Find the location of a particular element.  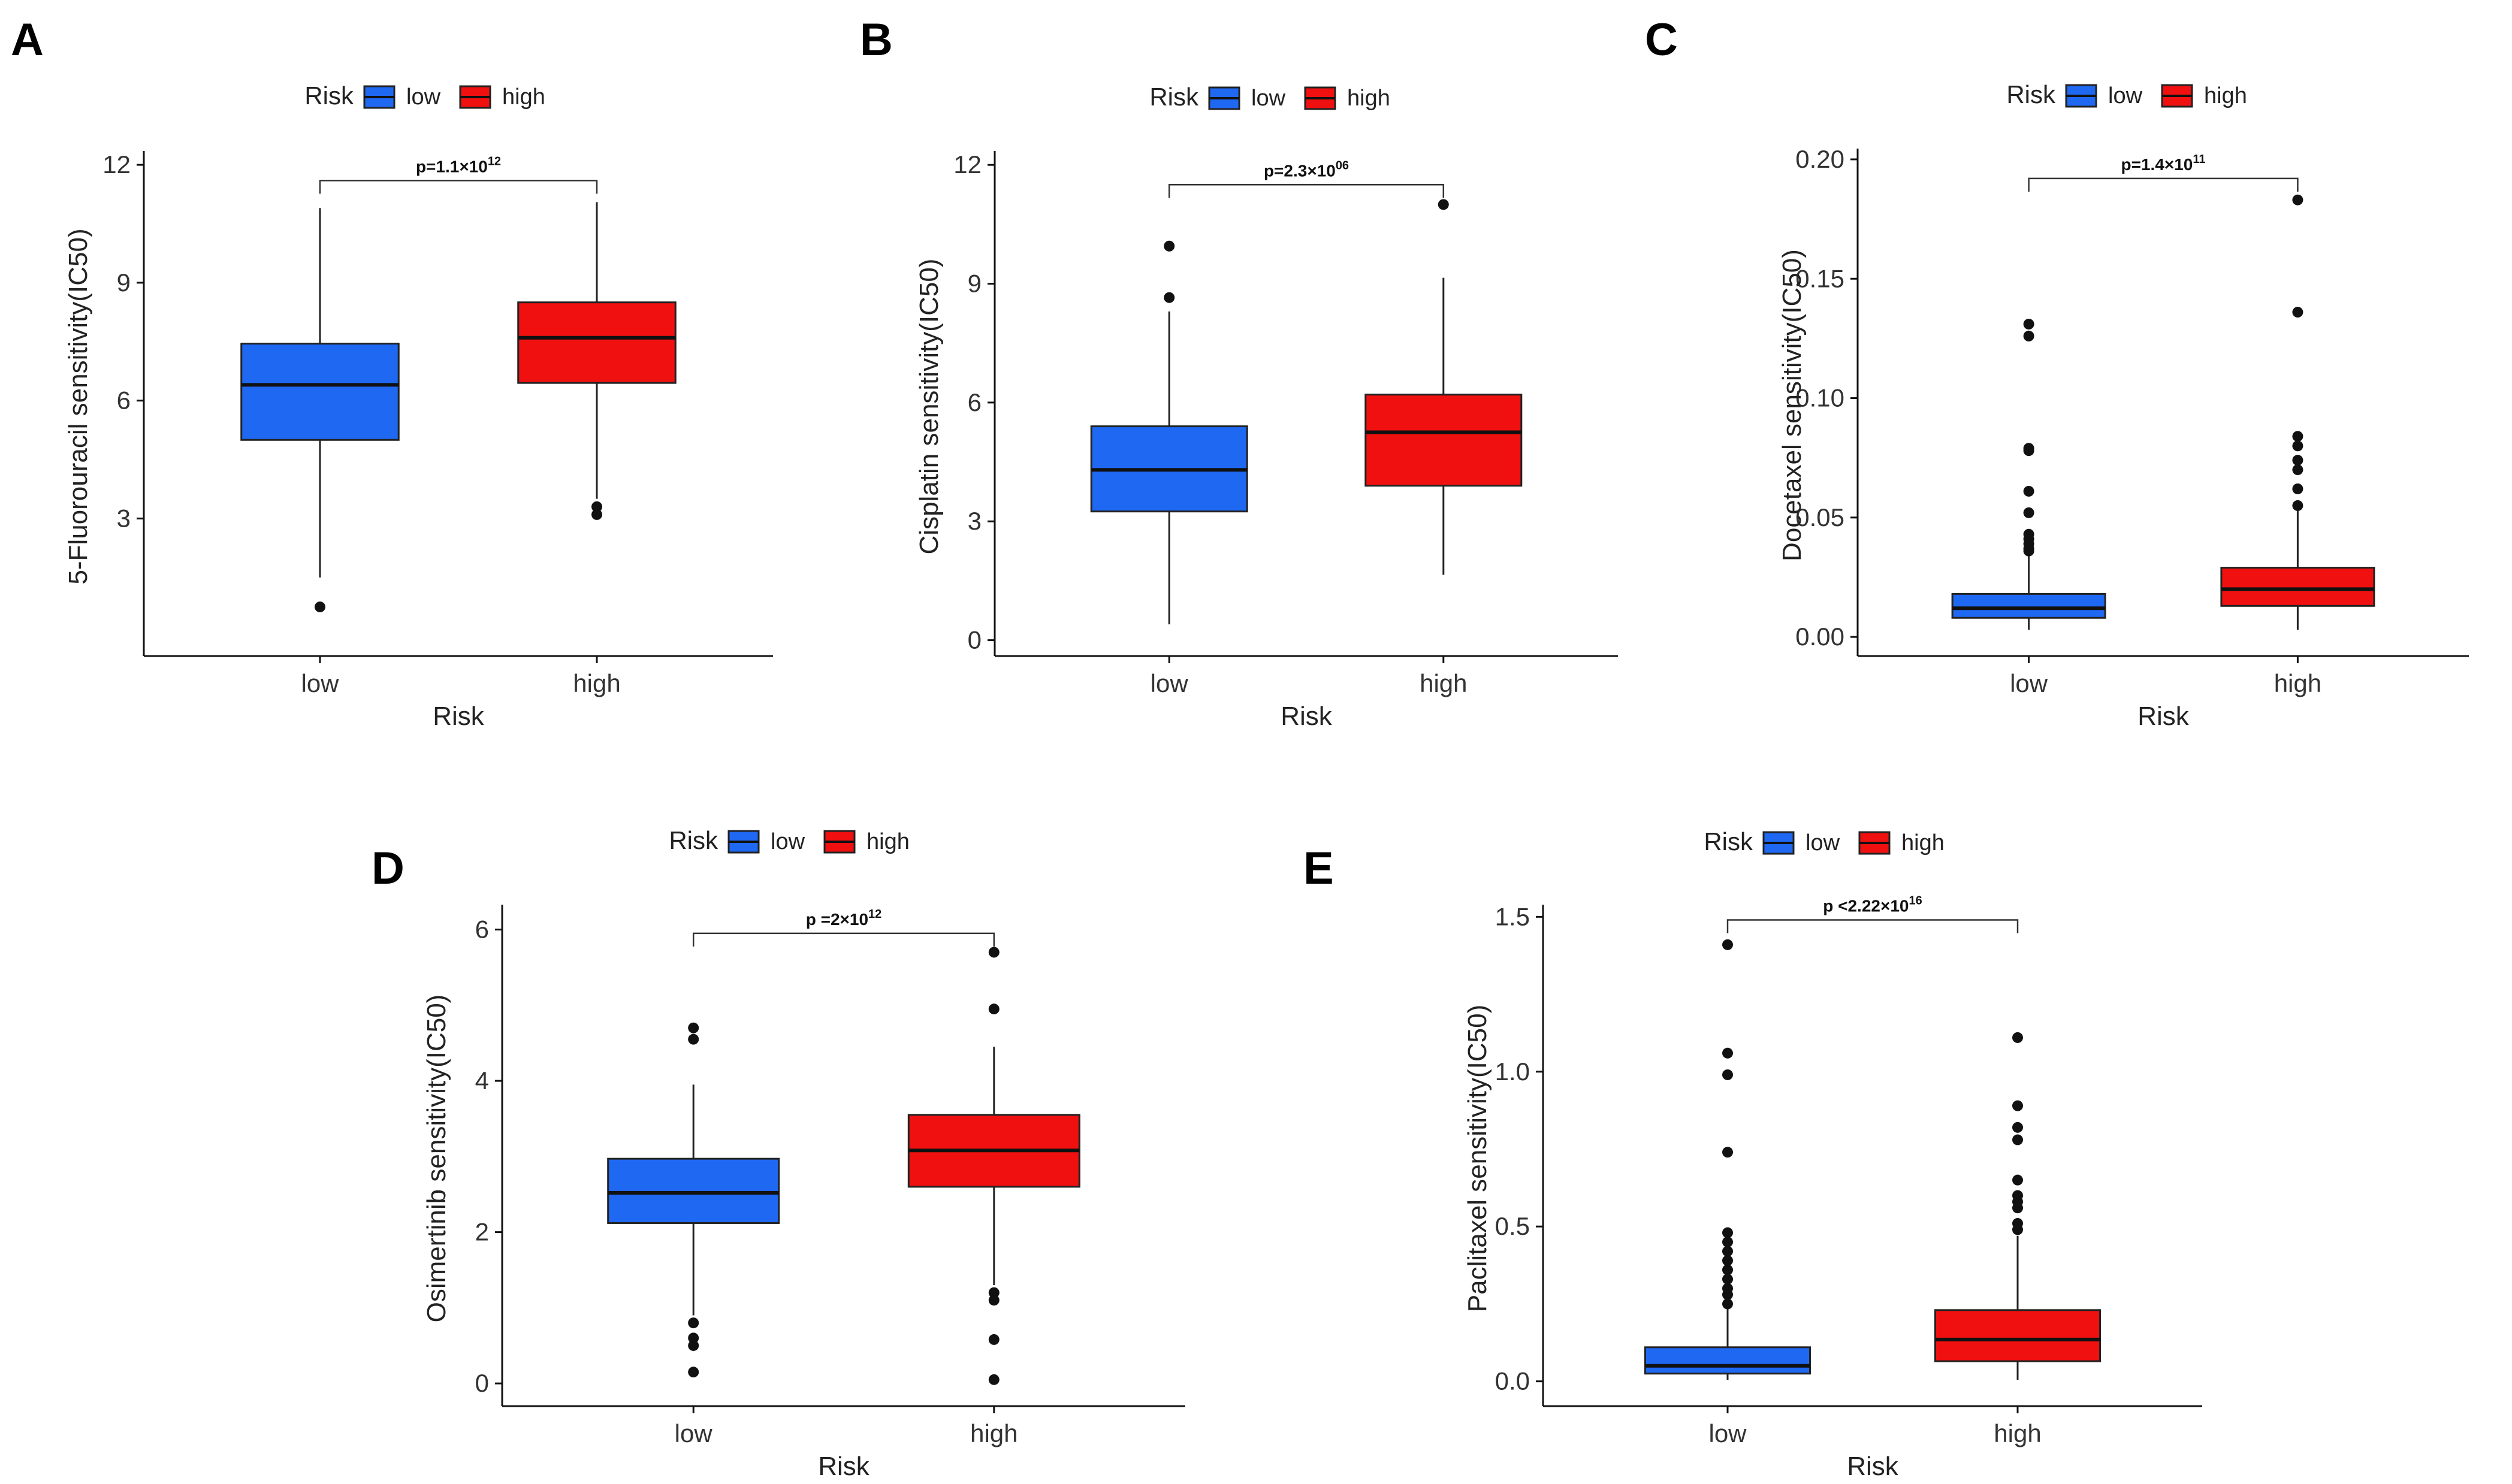

p-value-text: p =2×10 is located at coordinates (837, 919).